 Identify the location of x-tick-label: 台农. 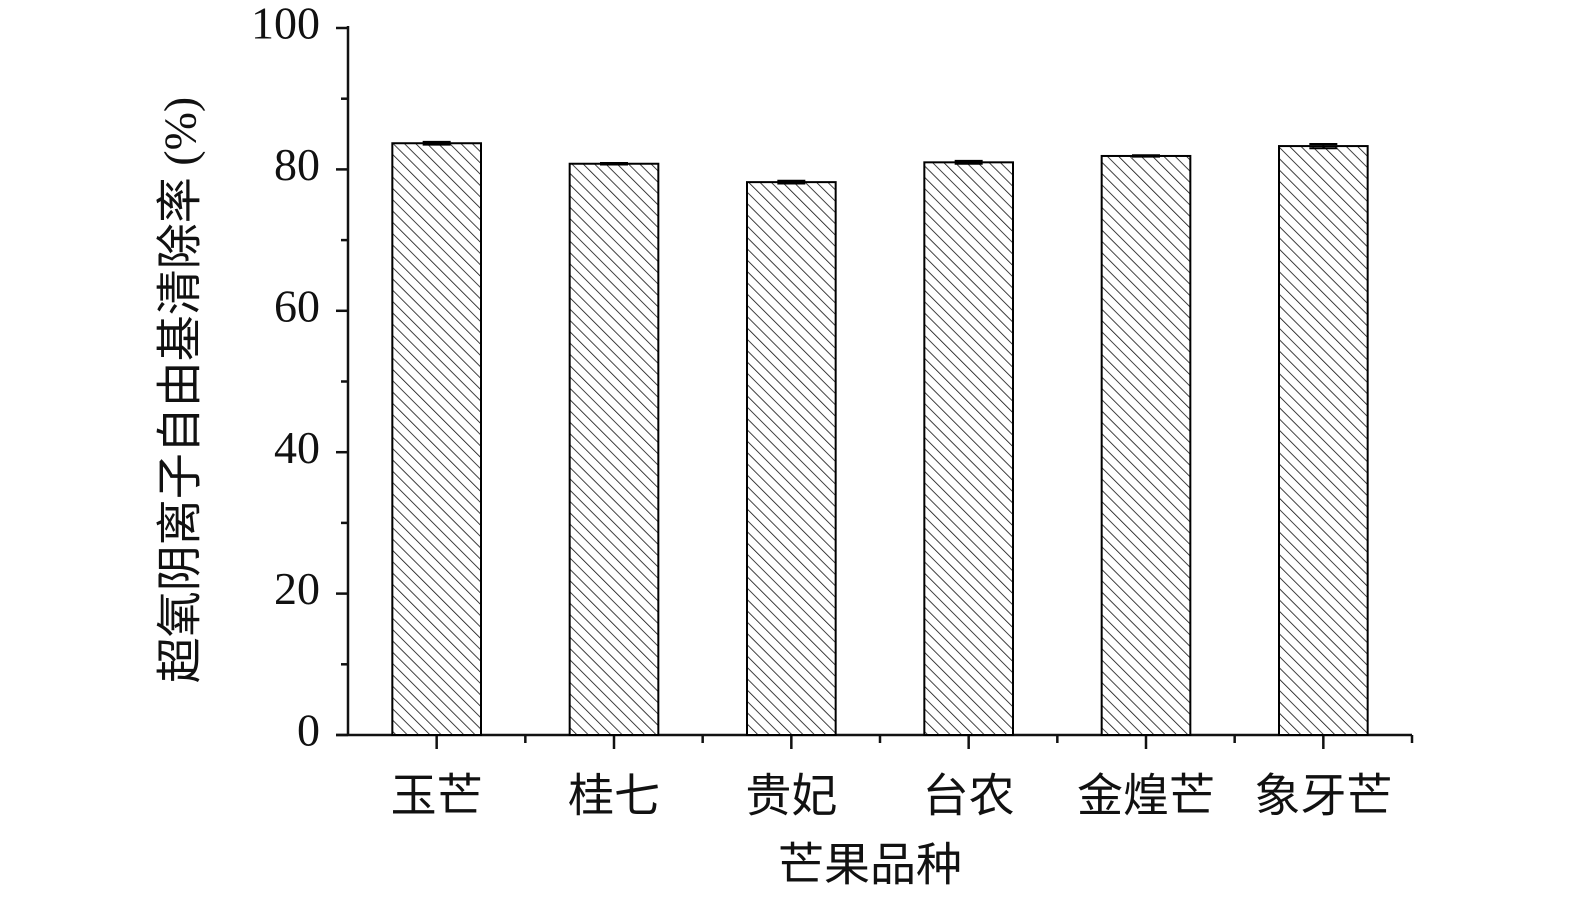
(969, 796).